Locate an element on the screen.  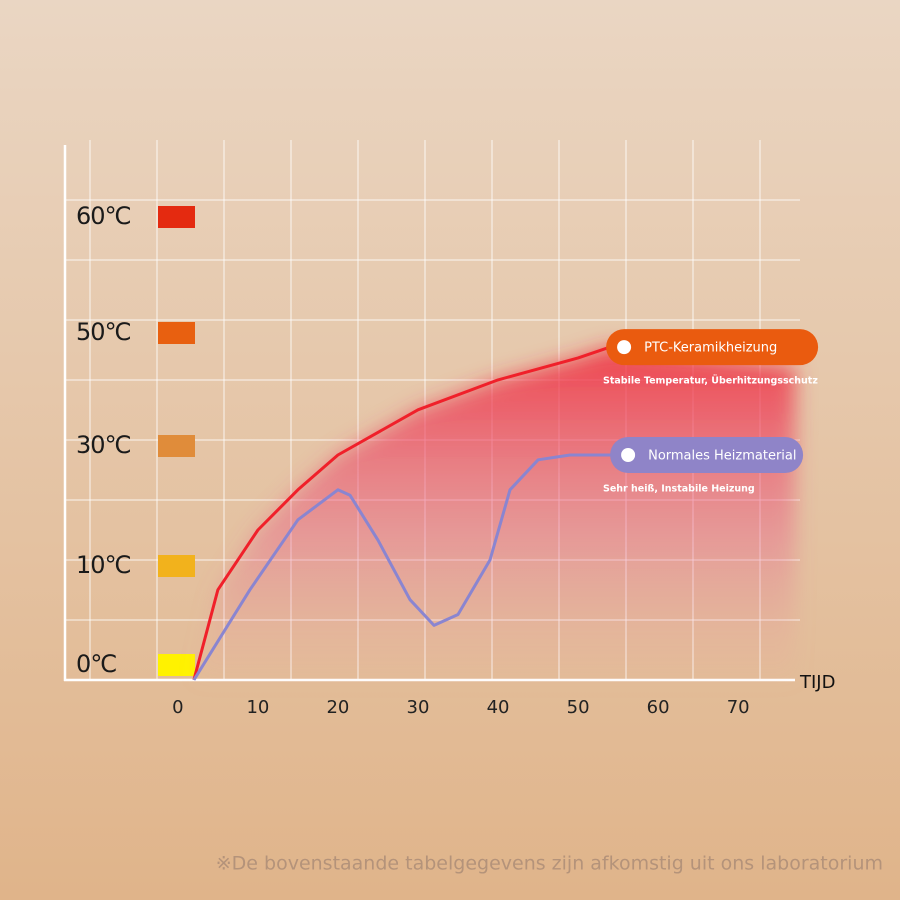
x-tick-label: 70 is located at coordinates (738, 707).